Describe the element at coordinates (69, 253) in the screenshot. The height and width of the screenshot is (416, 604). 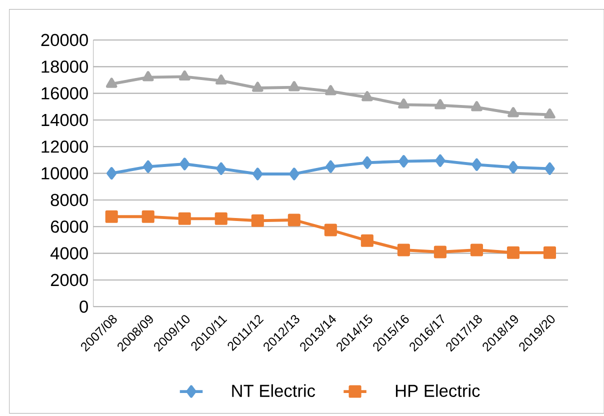
I see `y-tick-label: 4000` at that location.